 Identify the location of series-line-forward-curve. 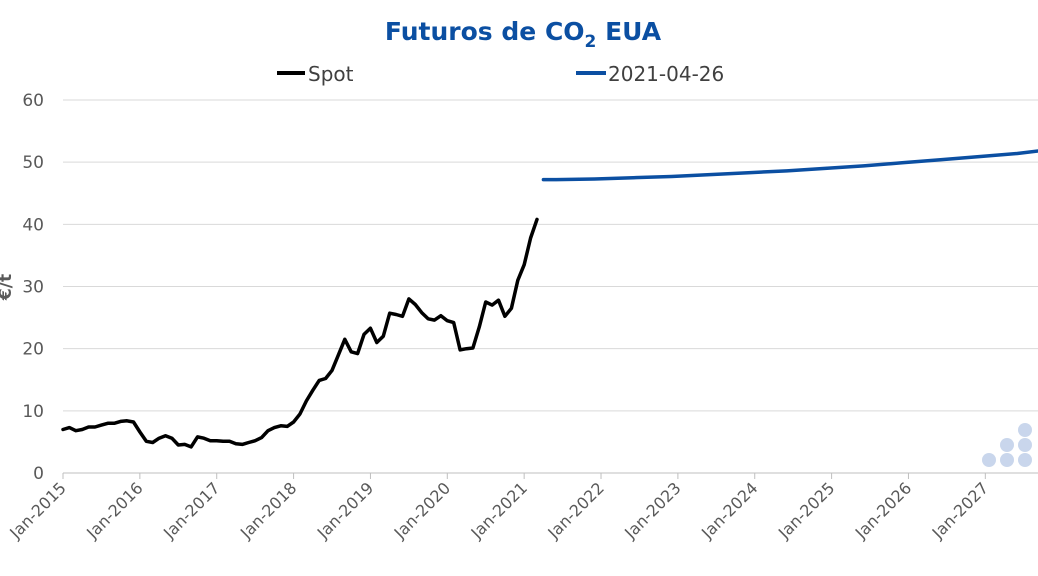
(789, 165).